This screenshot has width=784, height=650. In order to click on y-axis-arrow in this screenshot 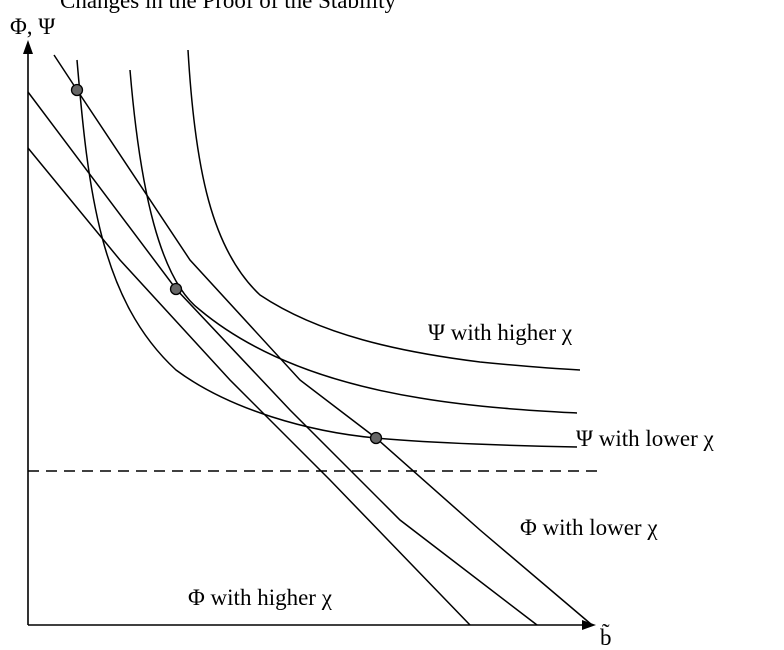, I will do `click(28, 47)`.